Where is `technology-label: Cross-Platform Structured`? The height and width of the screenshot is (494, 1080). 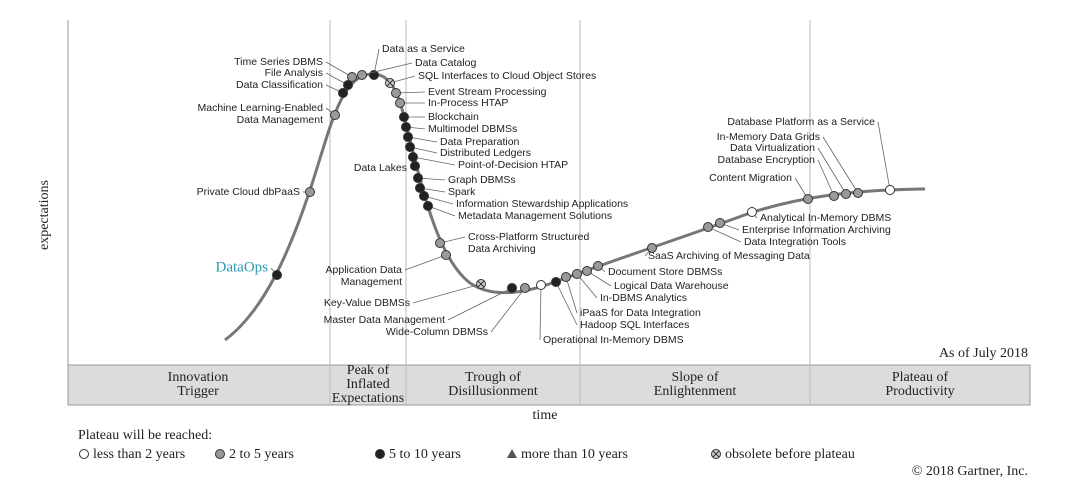
technology-label: Cross-Platform Structured is located at coordinates (529, 237).